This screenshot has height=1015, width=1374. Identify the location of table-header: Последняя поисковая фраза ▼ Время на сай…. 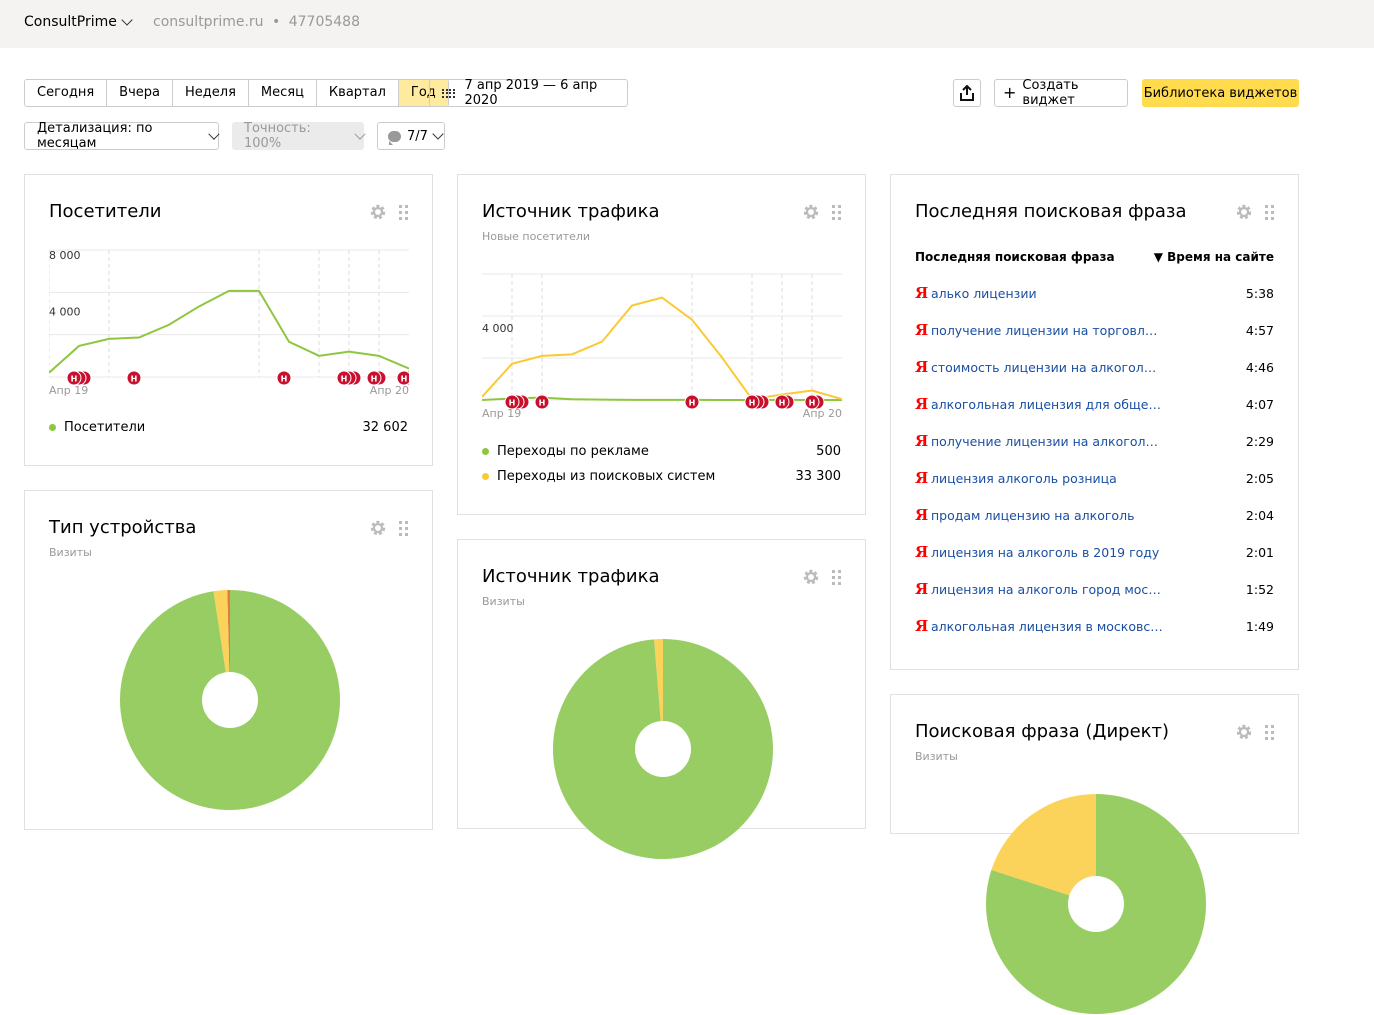
(1094, 257).